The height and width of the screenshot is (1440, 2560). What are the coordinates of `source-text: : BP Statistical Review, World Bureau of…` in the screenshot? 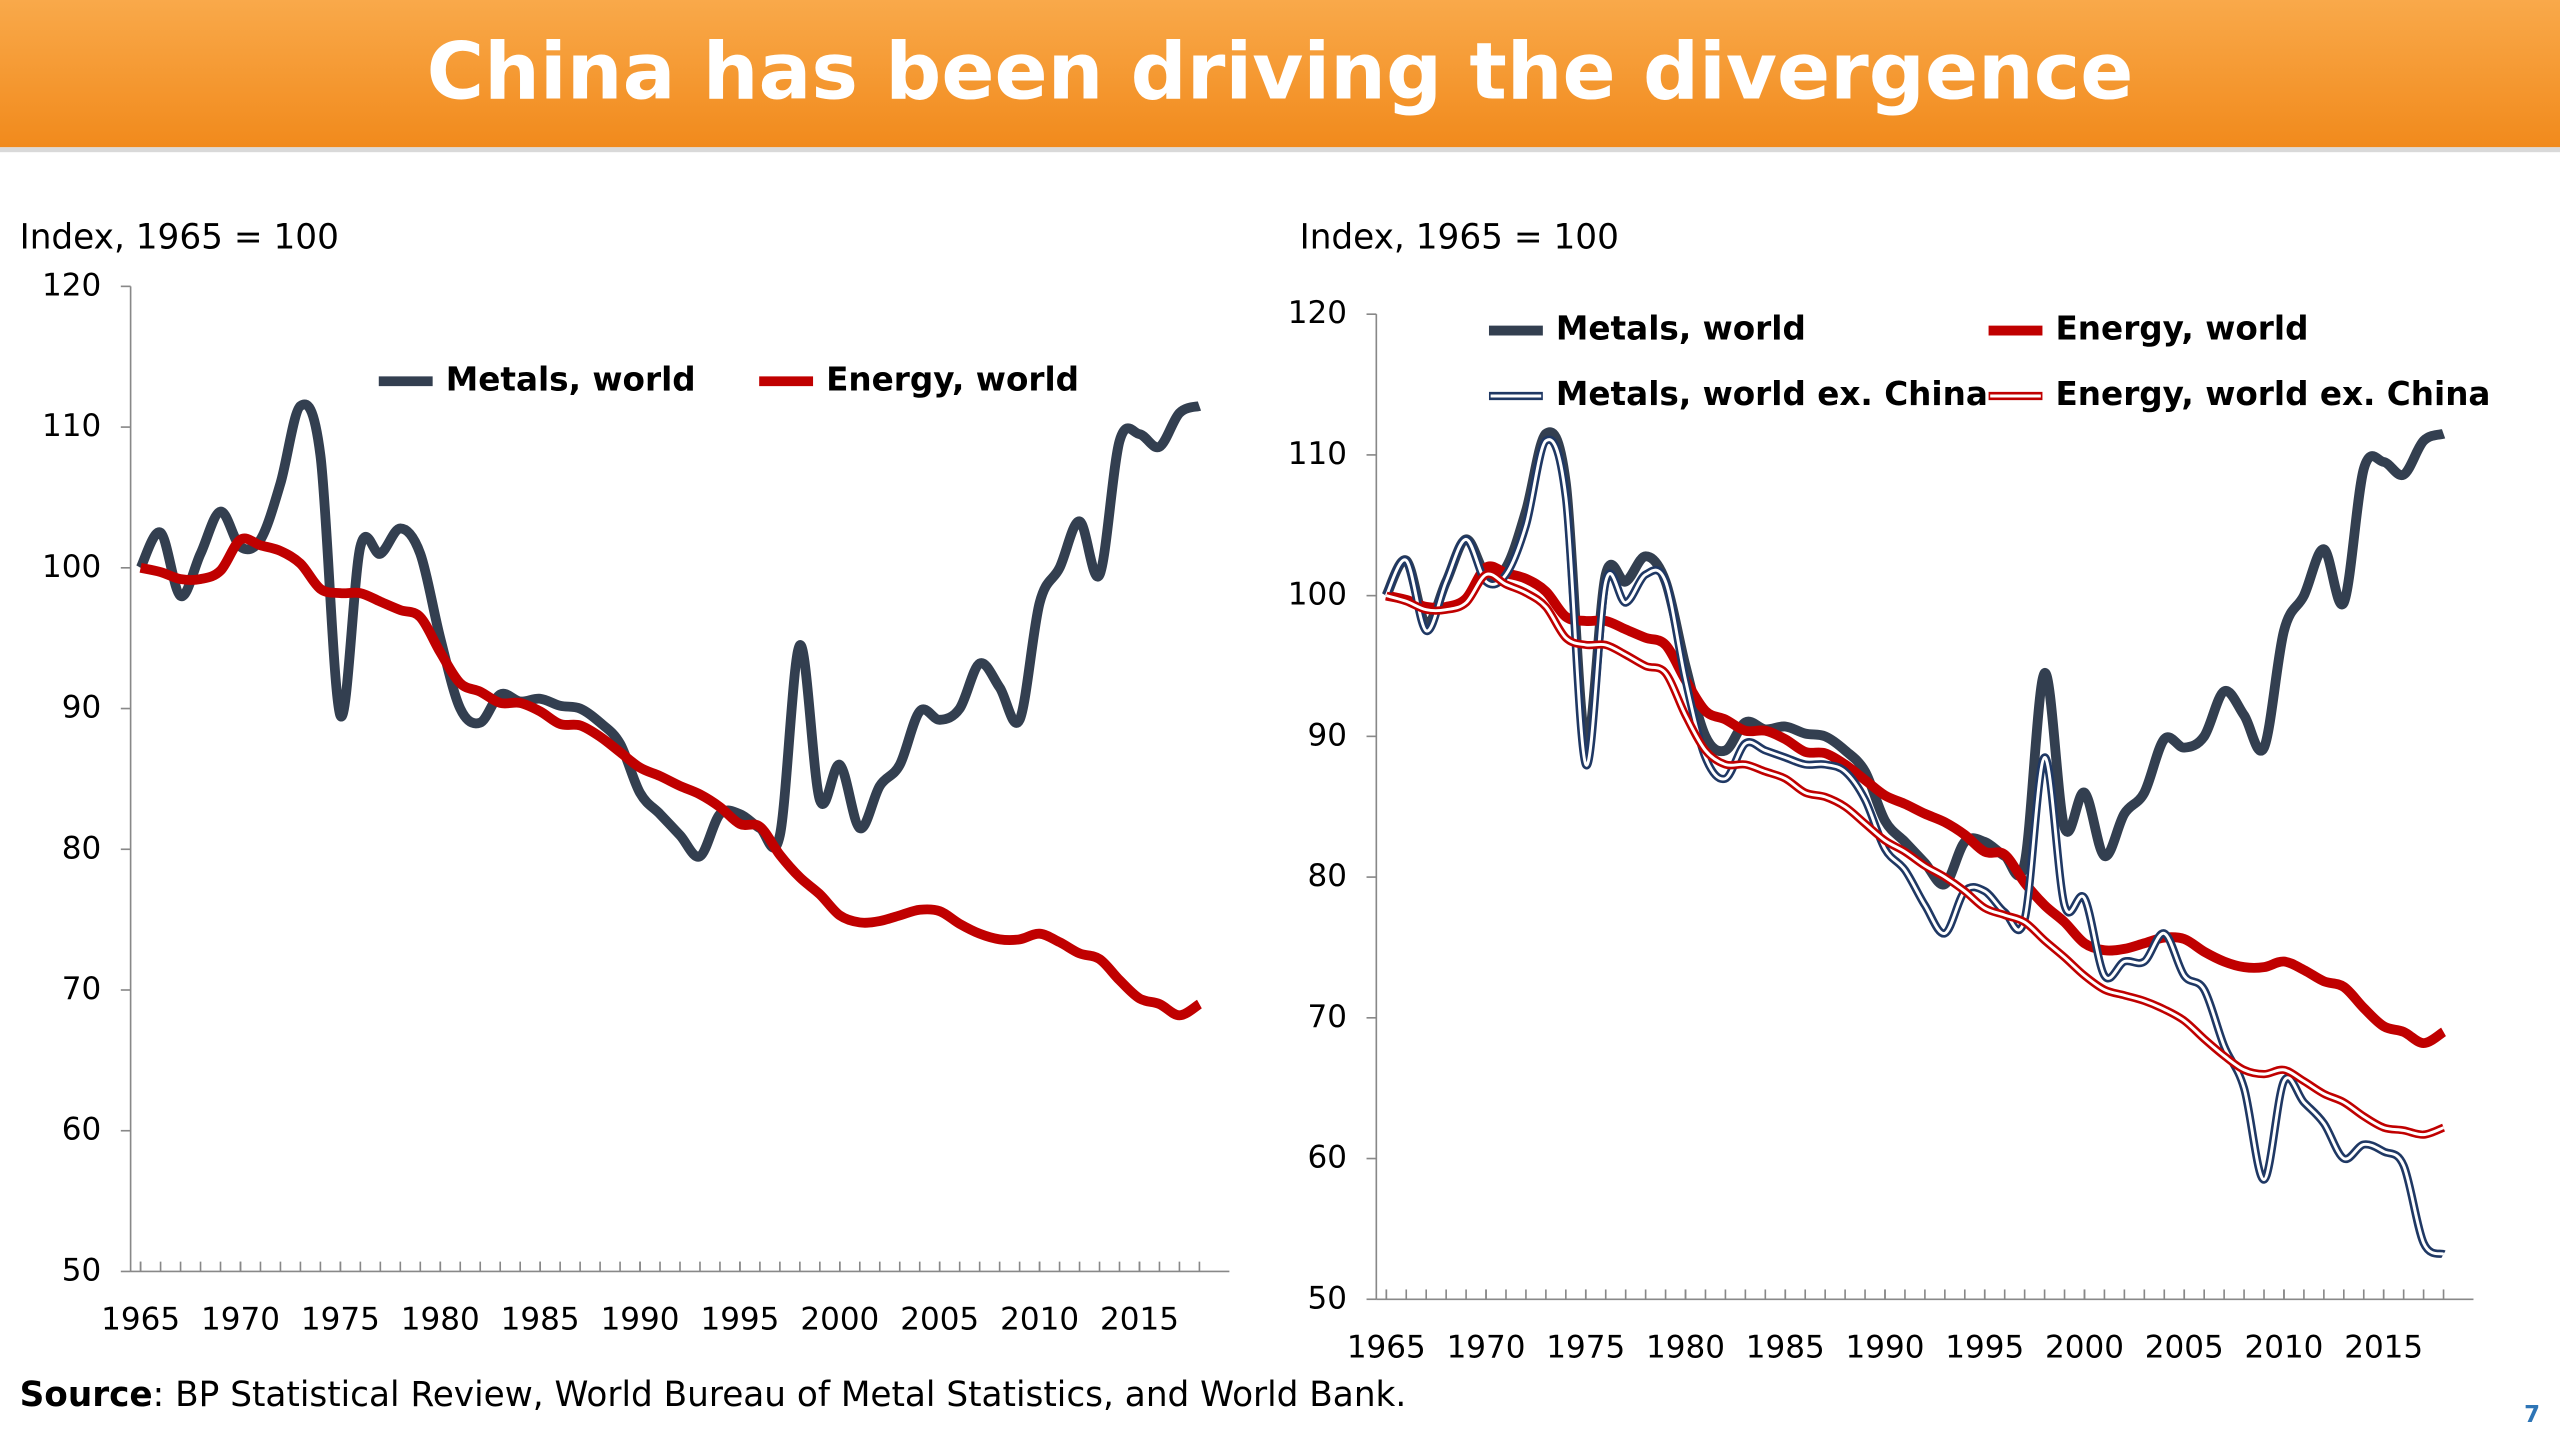 It's located at (780, 1394).